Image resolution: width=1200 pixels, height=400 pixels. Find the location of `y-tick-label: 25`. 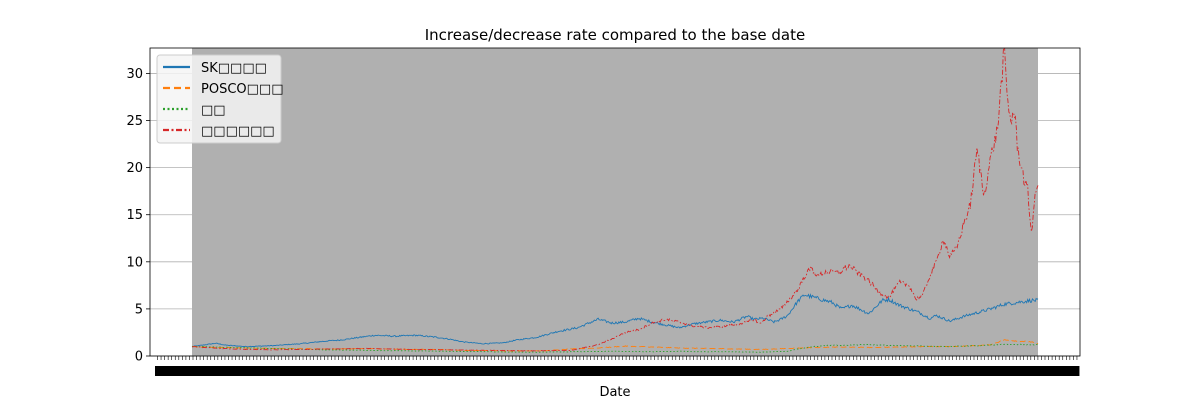

y-tick-label: 25 is located at coordinates (134, 121).